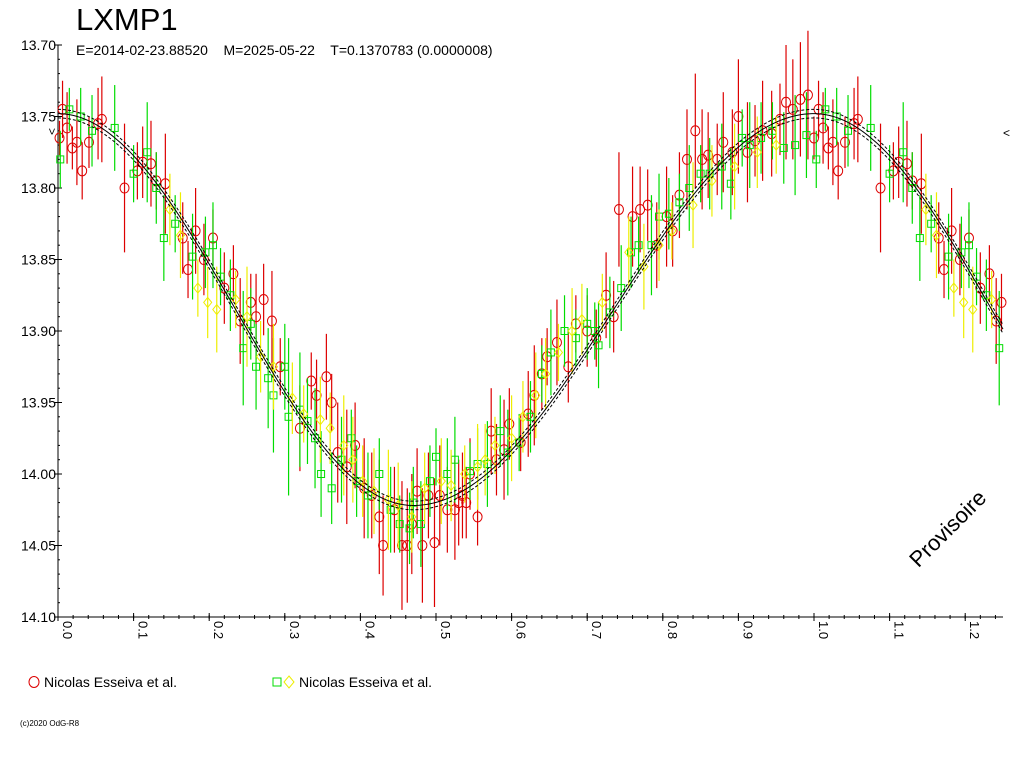 The height and width of the screenshot is (768, 1024). What do you see at coordinates (67, 630) in the screenshot?
I see `x-tick-label: 0.0` at bounding box center [67, 630].